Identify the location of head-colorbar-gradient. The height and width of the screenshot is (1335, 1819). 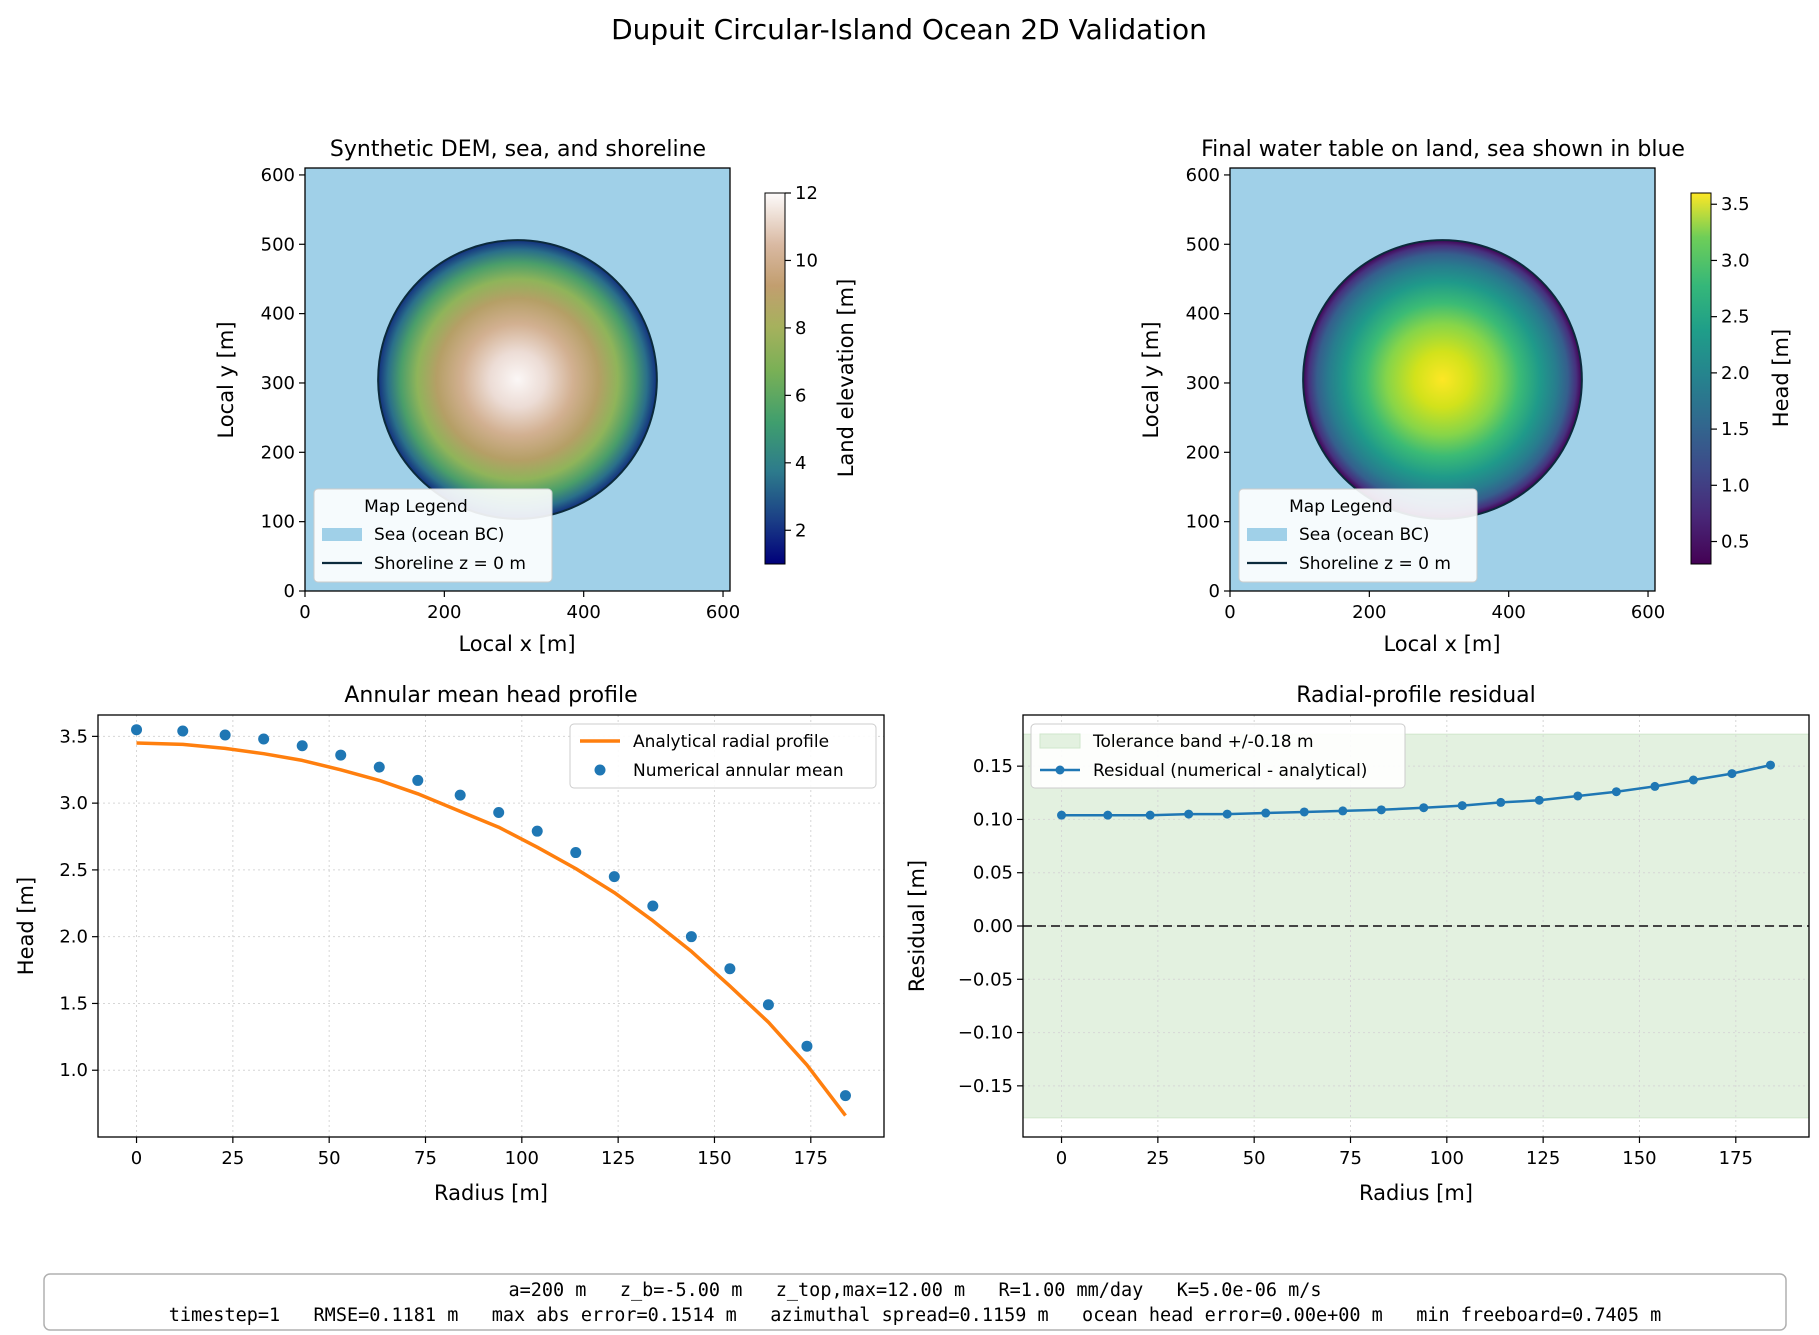
(1701, 378).